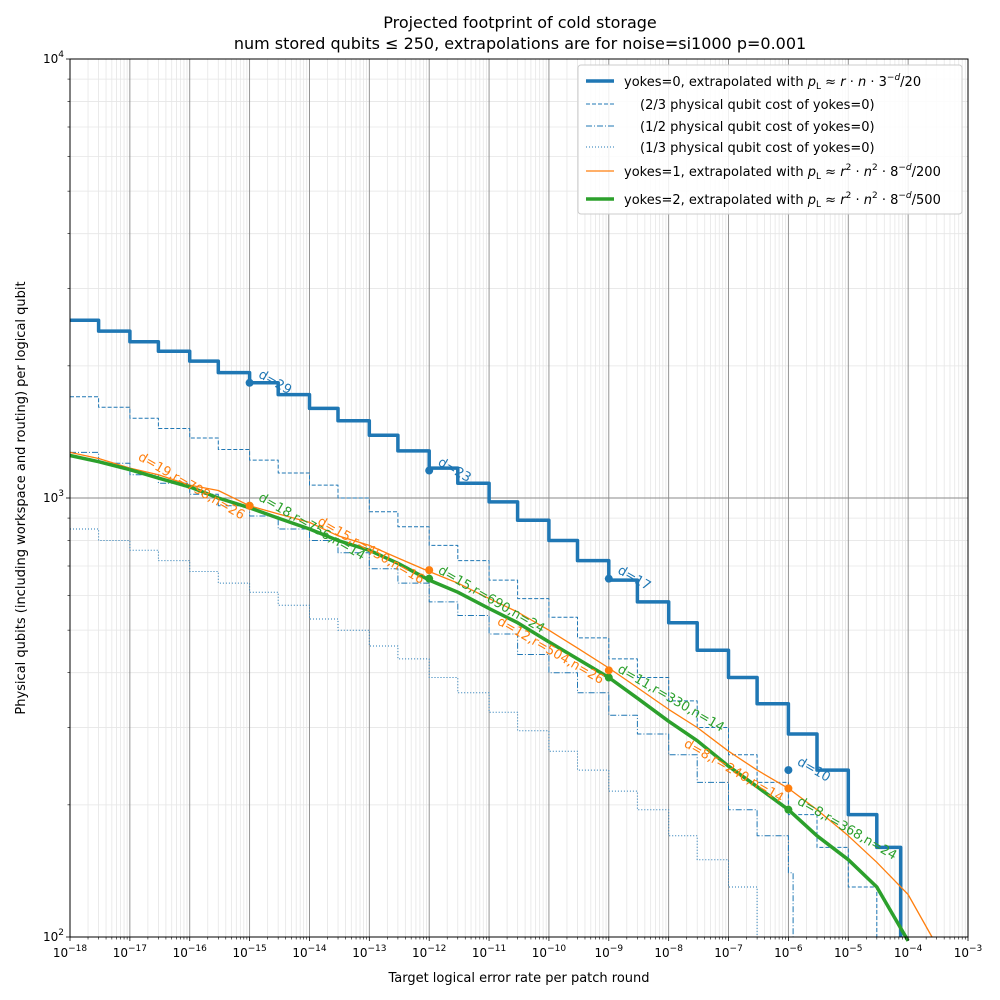 The width and height of the screenshot is (1000, 1000). Describe the element at coordinates (668, 952) in the screenshot. I see `x-tick-label: 10⁻⁸` at that location.